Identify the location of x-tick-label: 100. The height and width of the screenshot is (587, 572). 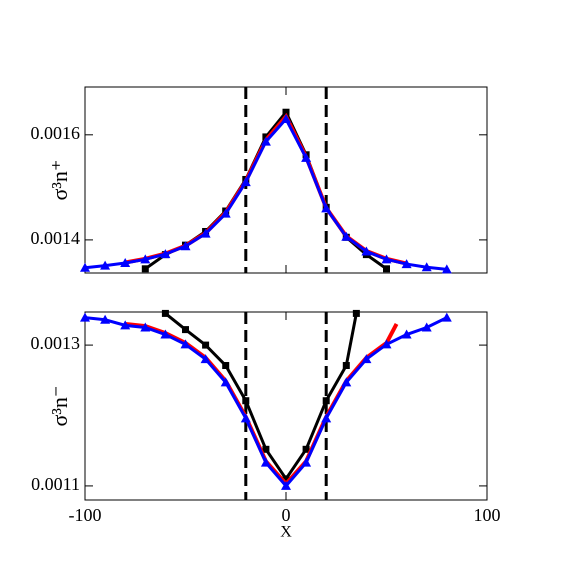
(487, 515).